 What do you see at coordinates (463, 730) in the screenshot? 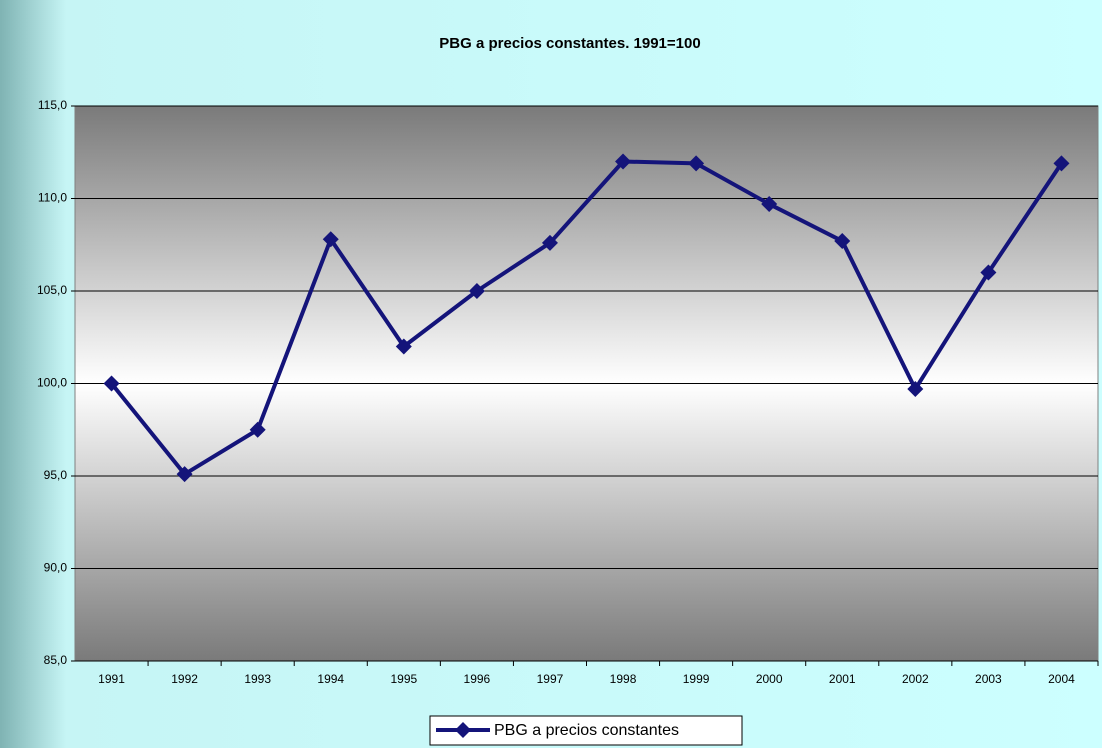
I see `legend-marker` at bounding box center [463, 730].